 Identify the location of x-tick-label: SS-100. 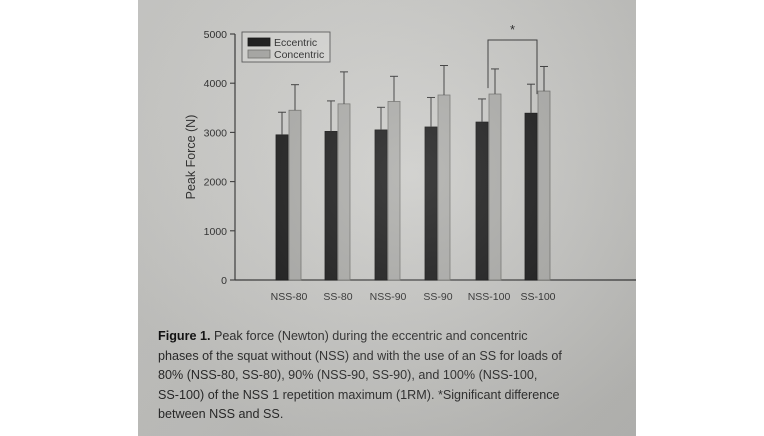
(537, 297).